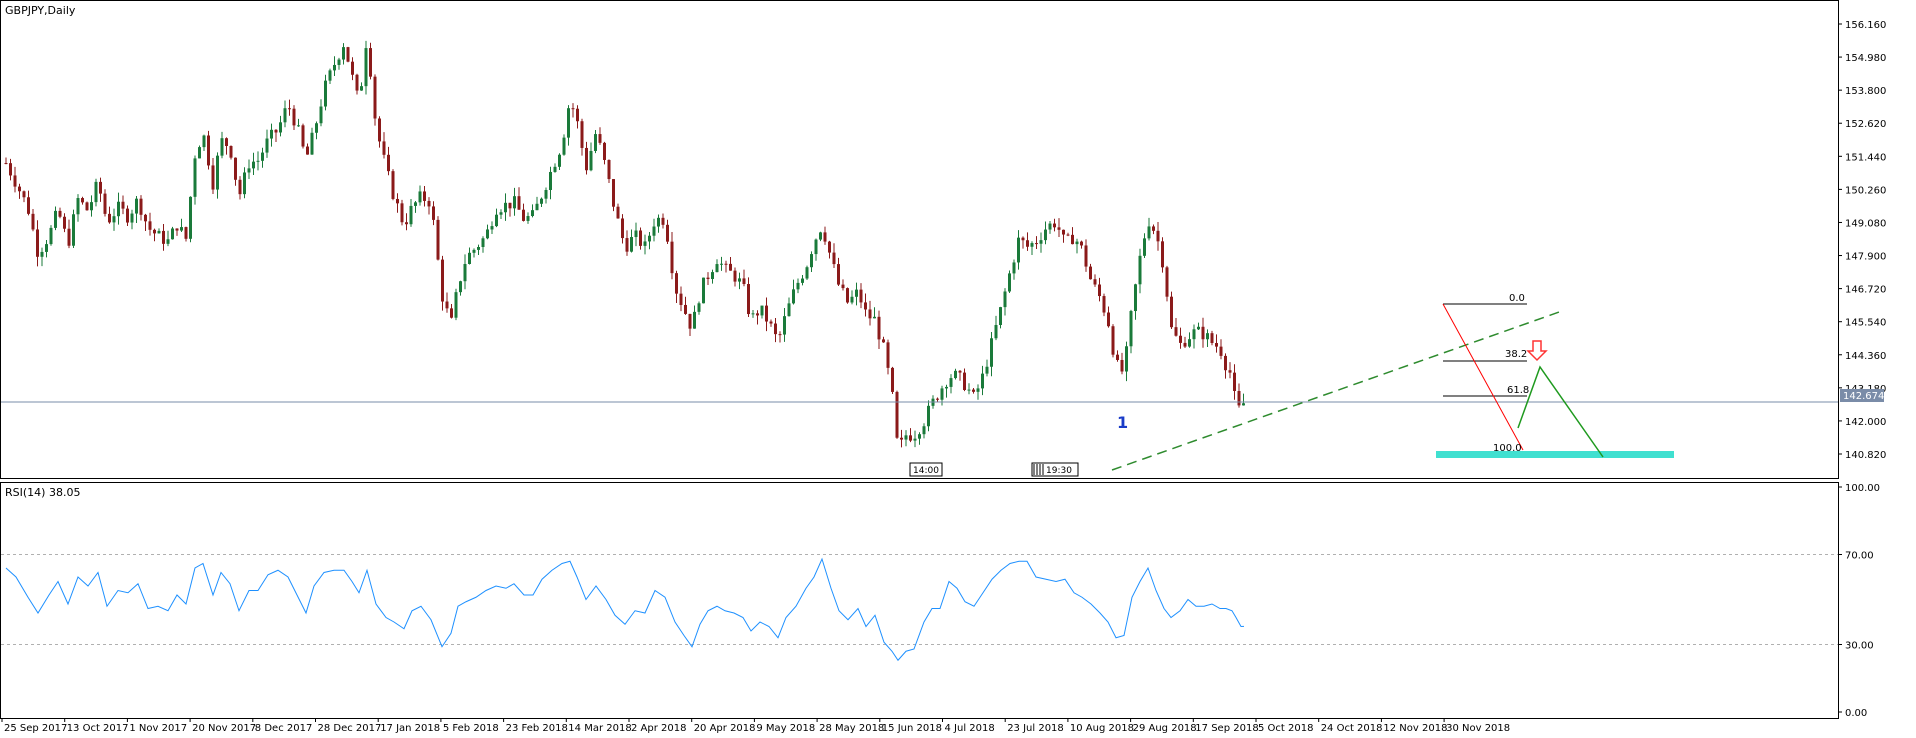 This screenshot has height=738, width=1916. I want to click on time-marker-1-label: 14:00, so click(926, 471).